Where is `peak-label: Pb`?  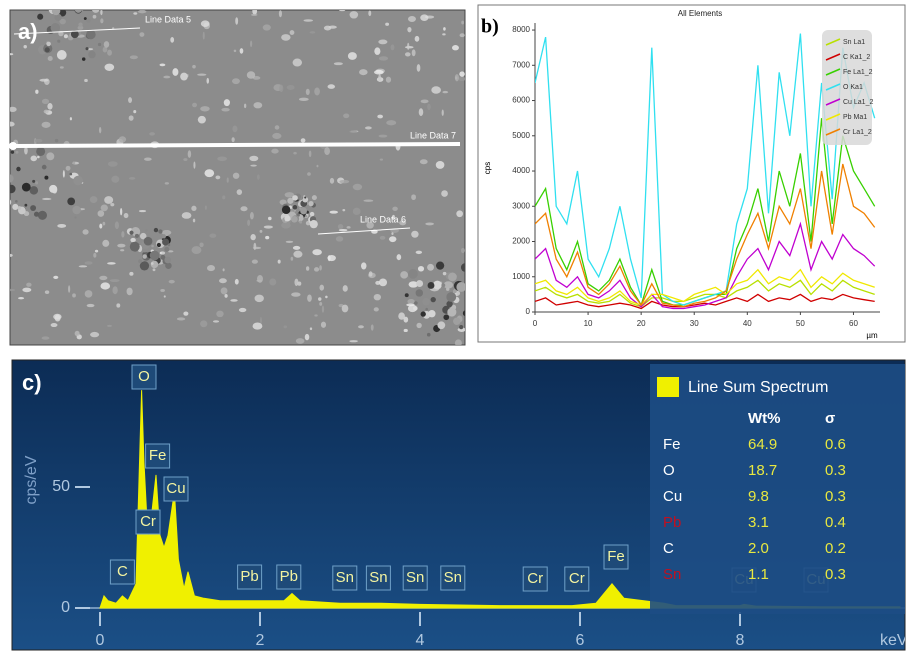
peak-label: Pb is located at coordinates (249, 576).